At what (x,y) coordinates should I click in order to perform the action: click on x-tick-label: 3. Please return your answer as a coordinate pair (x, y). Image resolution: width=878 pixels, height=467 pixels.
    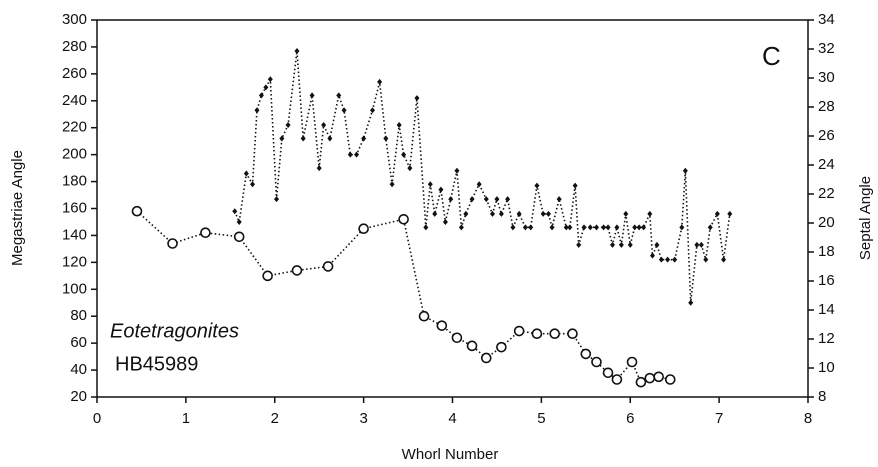
    Looking at the image, I should click on (363, 418).